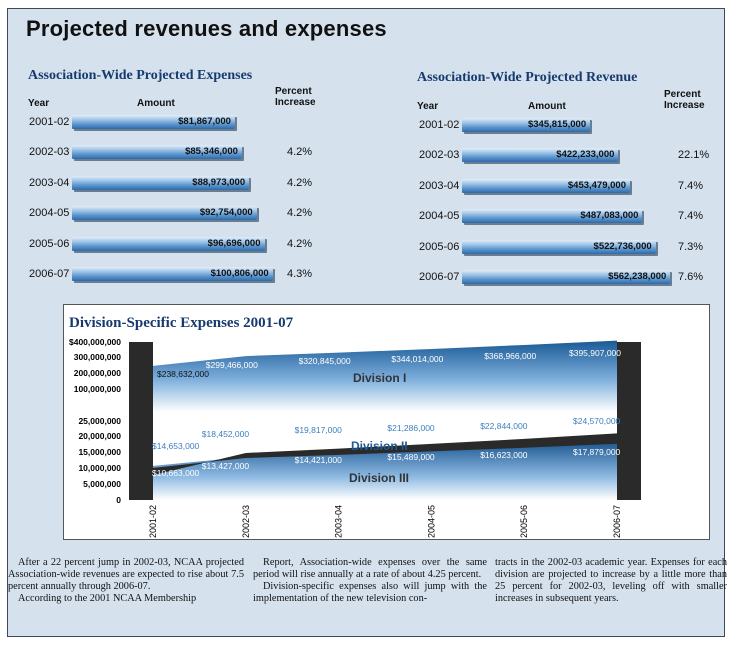 This screenshot has height=647, width=733. What do you see at coordinates (118, 500) in the screenshot?
I see `y-tick-label: 0` at bounding box center [118, 500].